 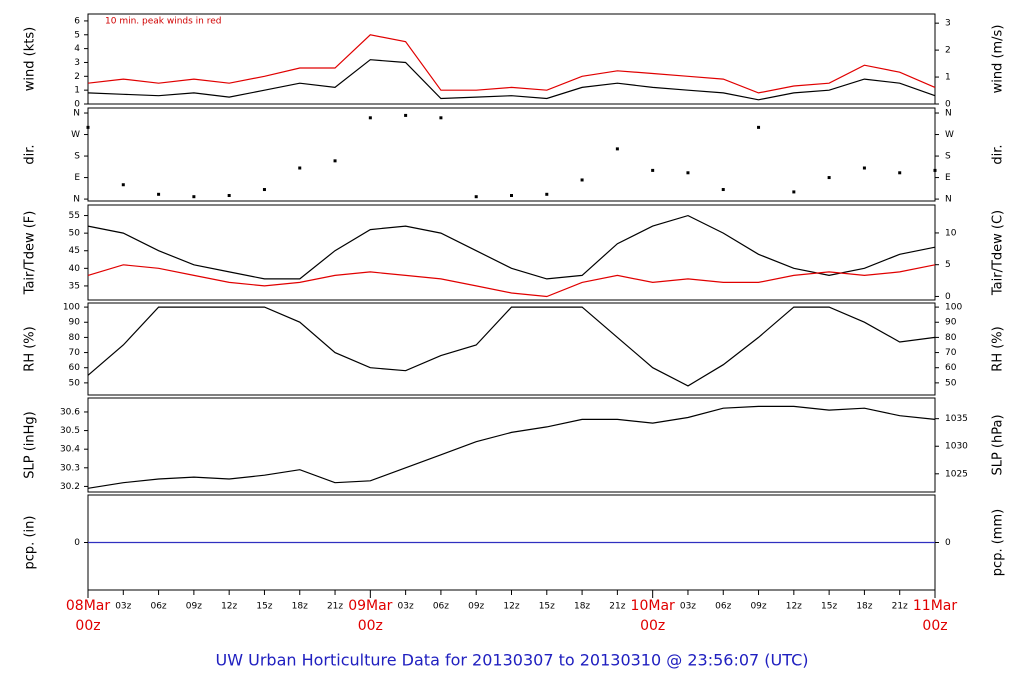 What do you see at coordinates (956, 419) in the screenshot?
I see `y2-tick-label: 1035` at bounding box center [956, 419].